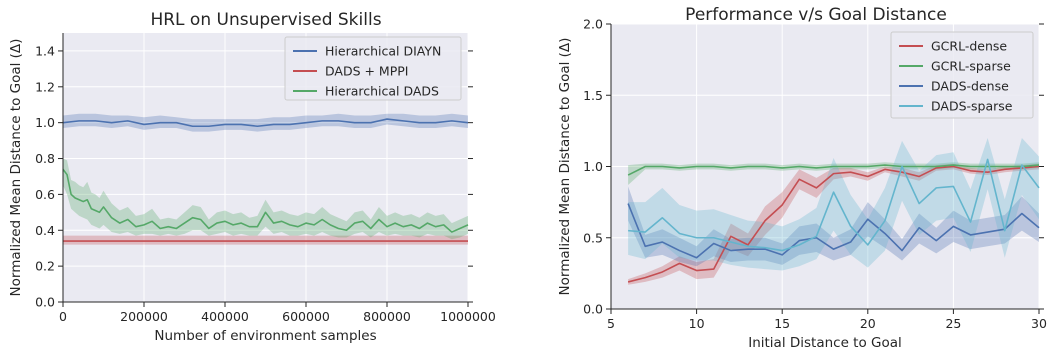  What do you see at coordinates (953, 323) in the screenshot?
I see `x-tick-label: 25` at bounding box center [953, 323].